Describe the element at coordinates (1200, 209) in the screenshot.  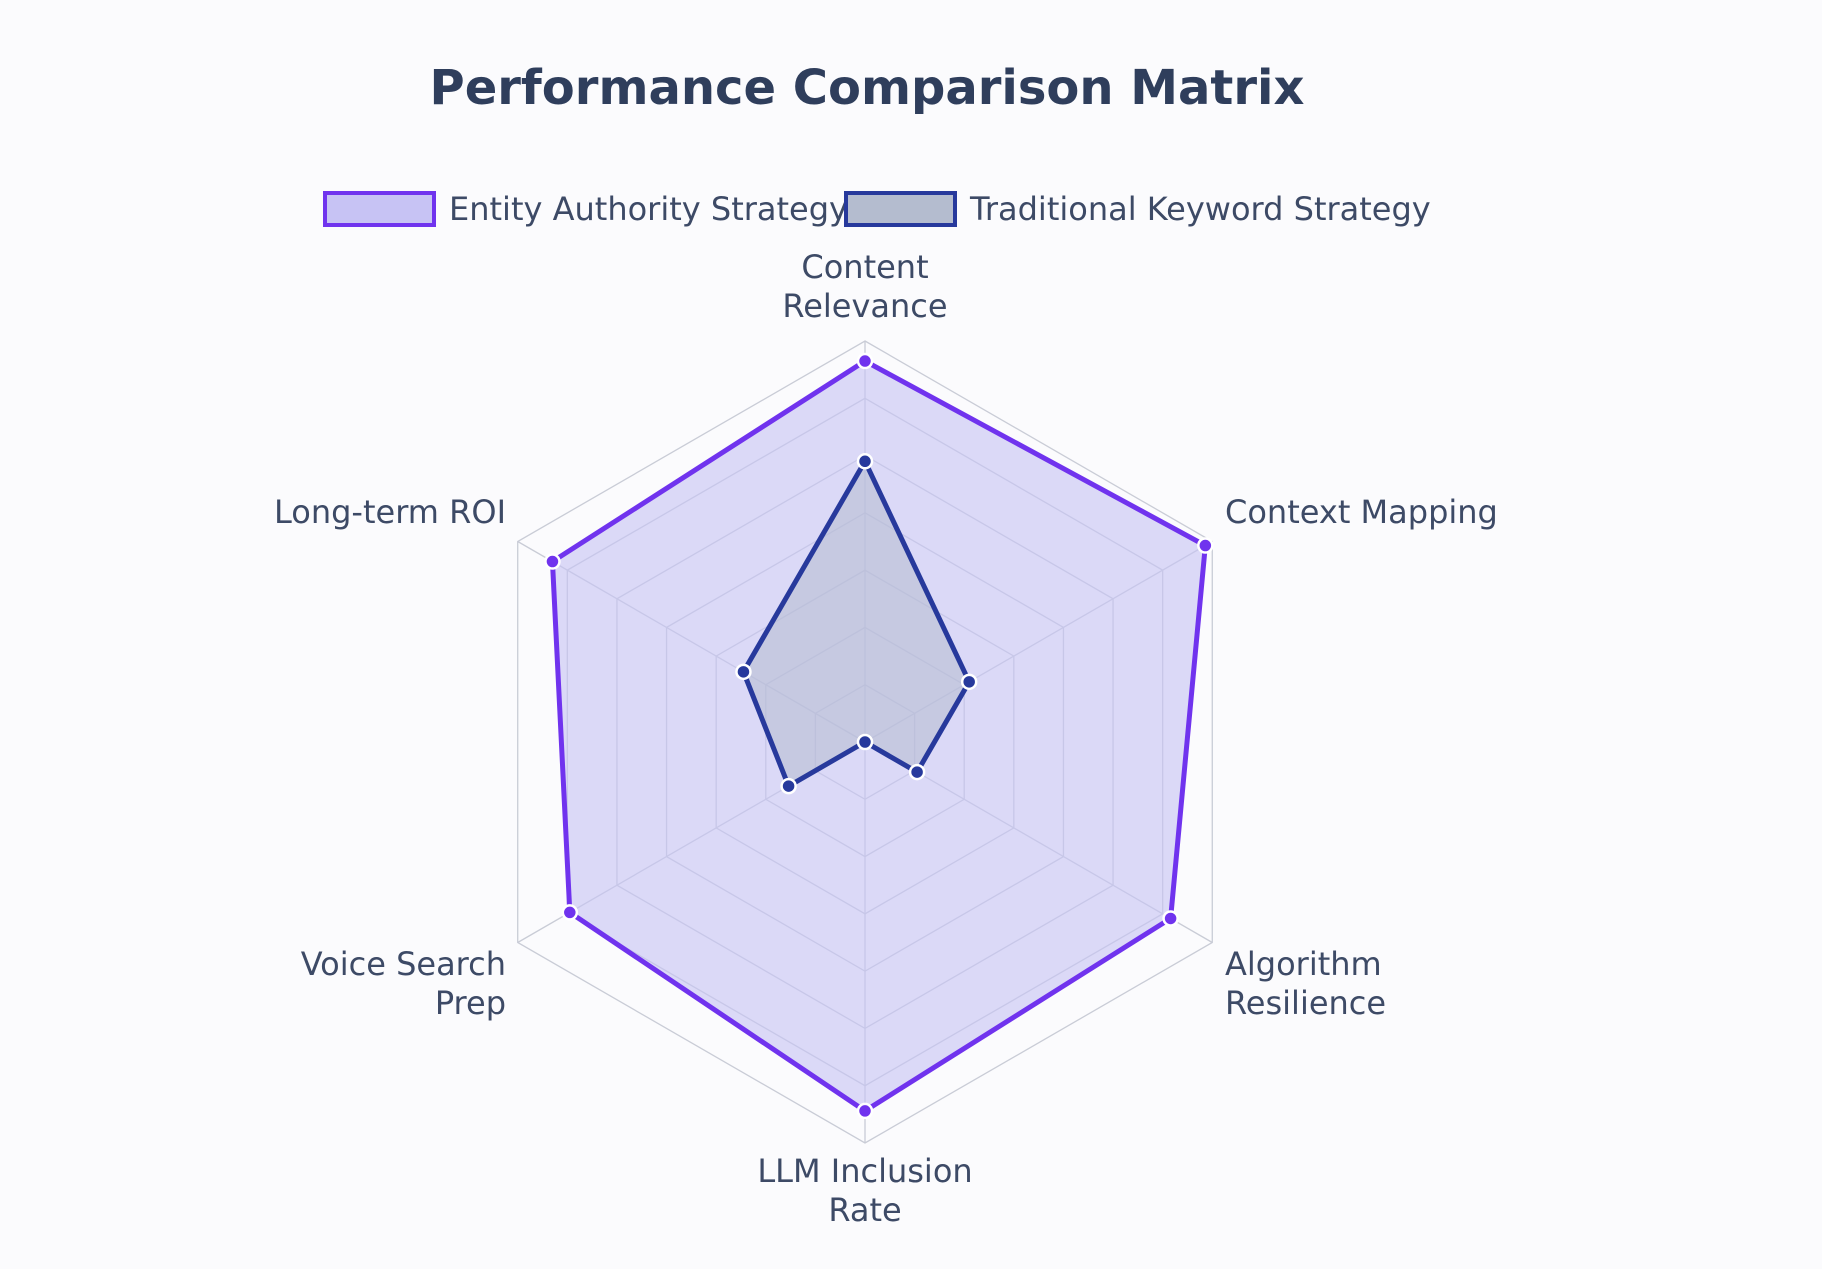
I see `legend-label-traditional-keyword: Traditional Keyword Strategy` at that location.